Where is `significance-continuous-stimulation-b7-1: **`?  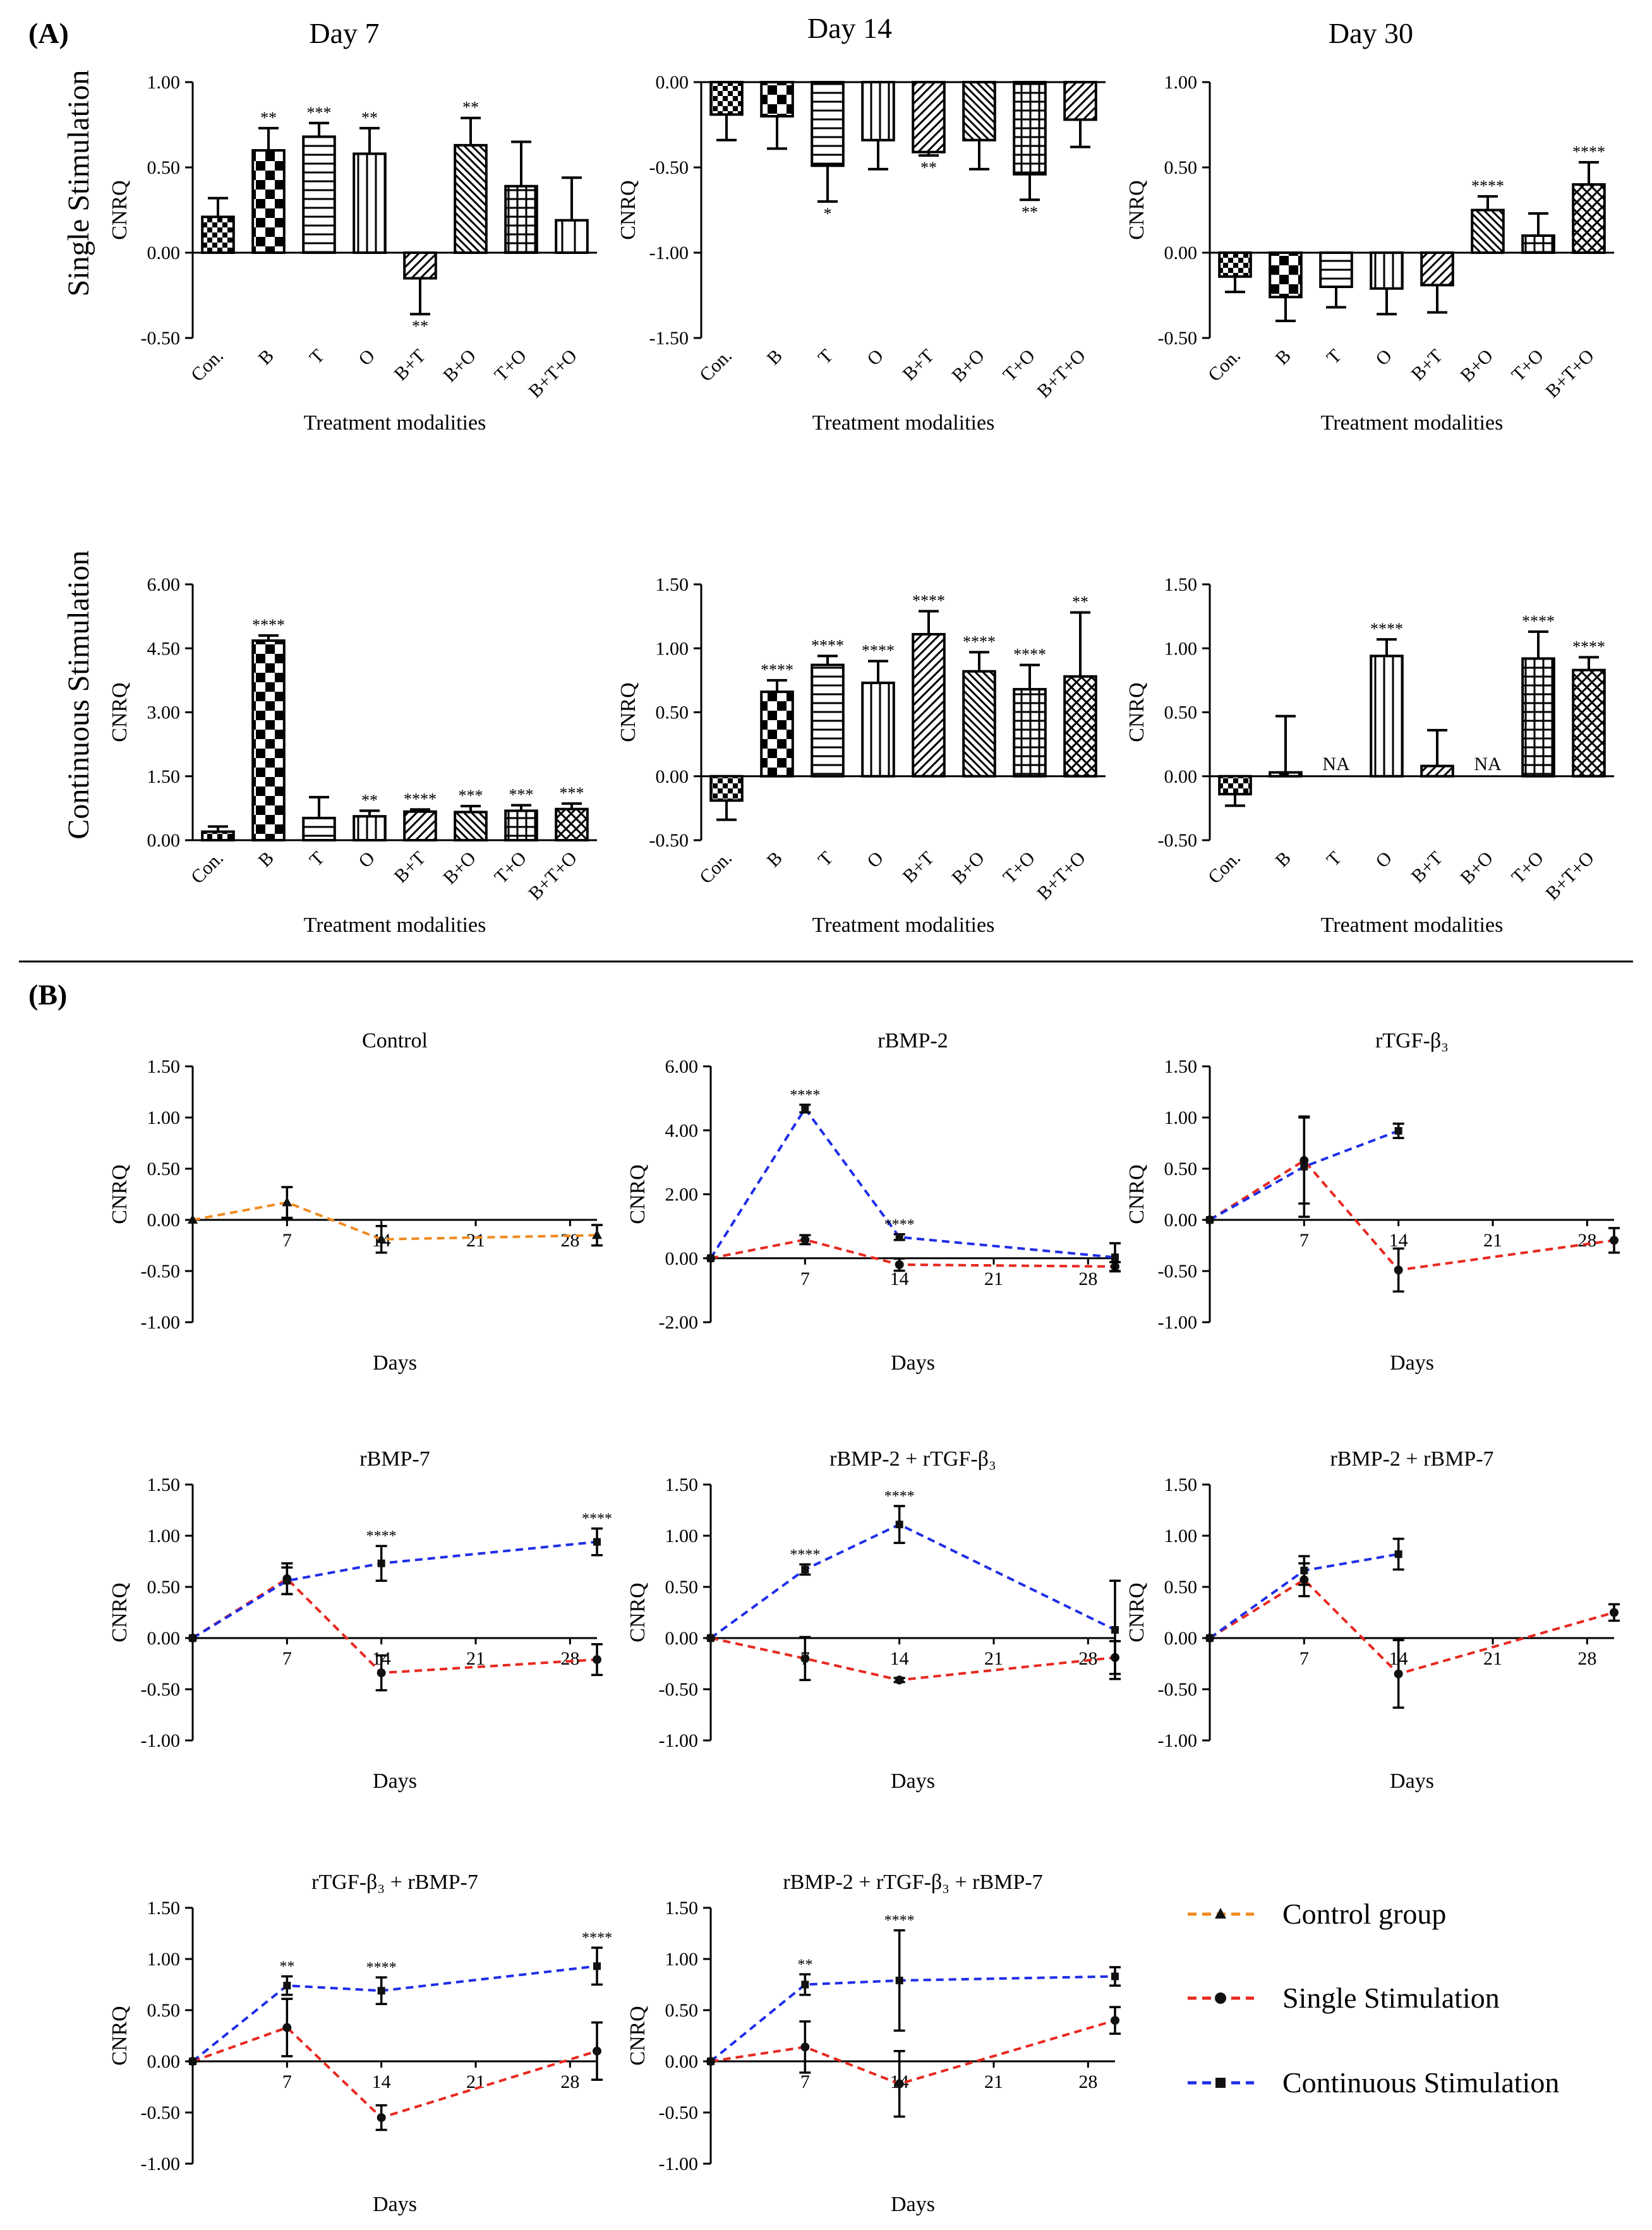
significance-continuous-stimulation-b7-1: ** is located at coordinates (804, 1964).